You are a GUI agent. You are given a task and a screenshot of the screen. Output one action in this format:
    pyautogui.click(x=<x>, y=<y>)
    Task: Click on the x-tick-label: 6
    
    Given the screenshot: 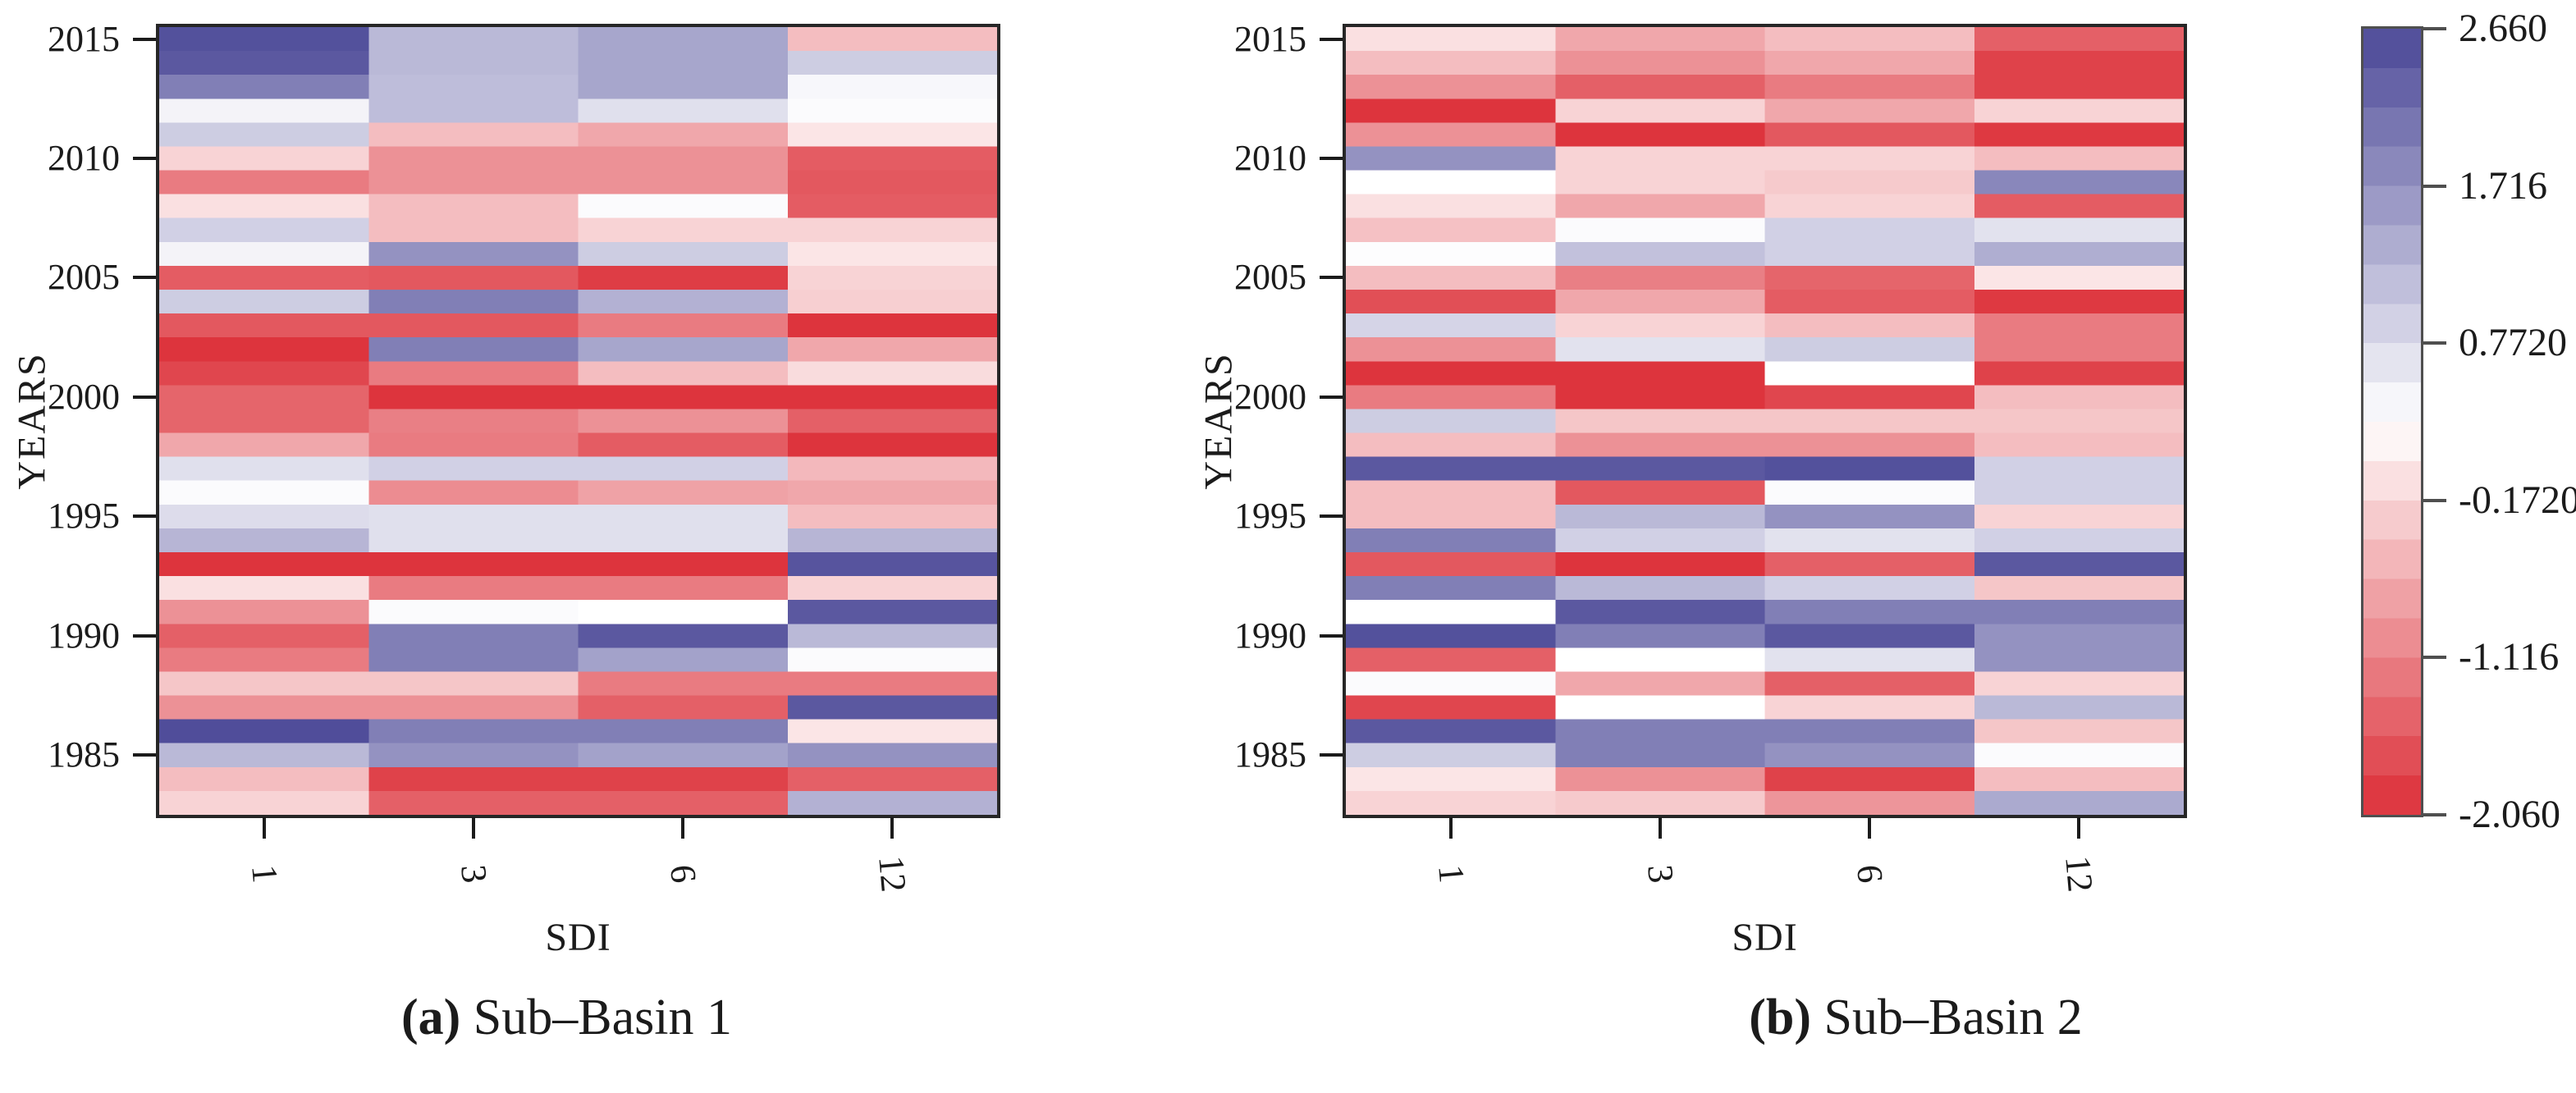 What is the action you would take?
    pyautogui.click(x=1870, y=873)
    